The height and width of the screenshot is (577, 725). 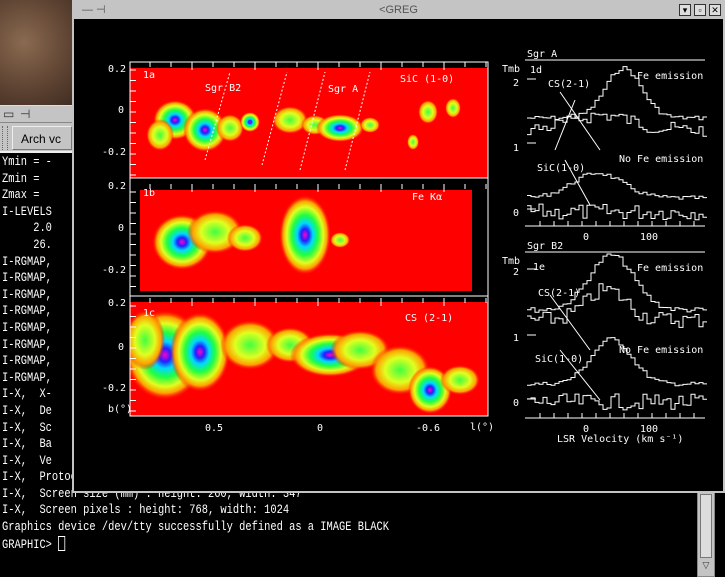 What do you see at coordinates (700, 10) in the screenshot?
I see `maximize-icon: ▫` at bounding box center [700, 10].